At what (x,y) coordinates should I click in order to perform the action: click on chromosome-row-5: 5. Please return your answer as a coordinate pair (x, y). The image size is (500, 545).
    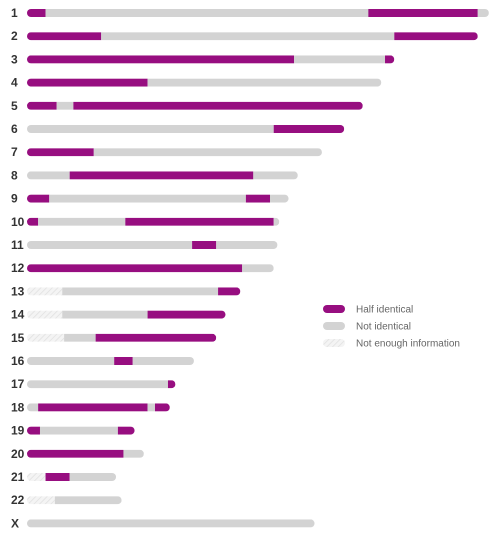
    Looking at the image, I should click on (187, 106).